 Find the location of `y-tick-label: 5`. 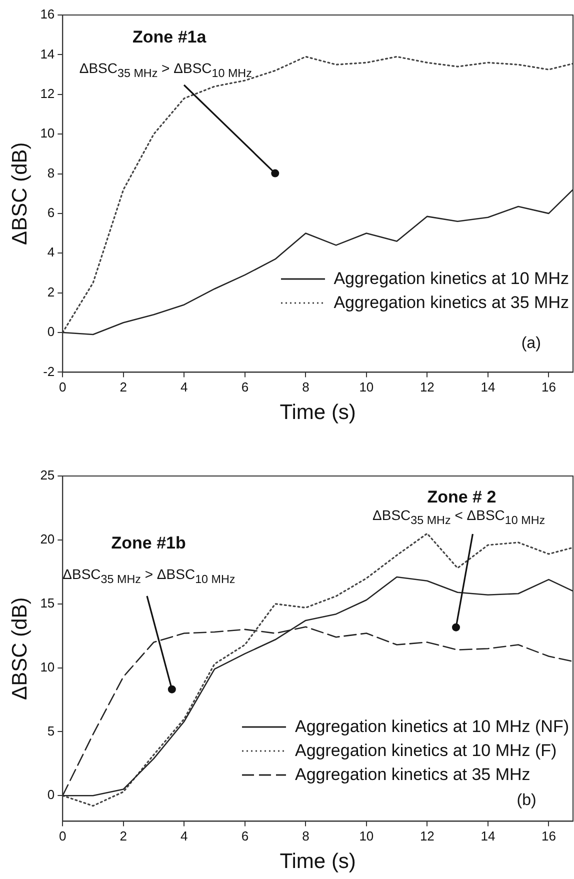

y-tick-label: 5 is located at coordinates (51, 730).